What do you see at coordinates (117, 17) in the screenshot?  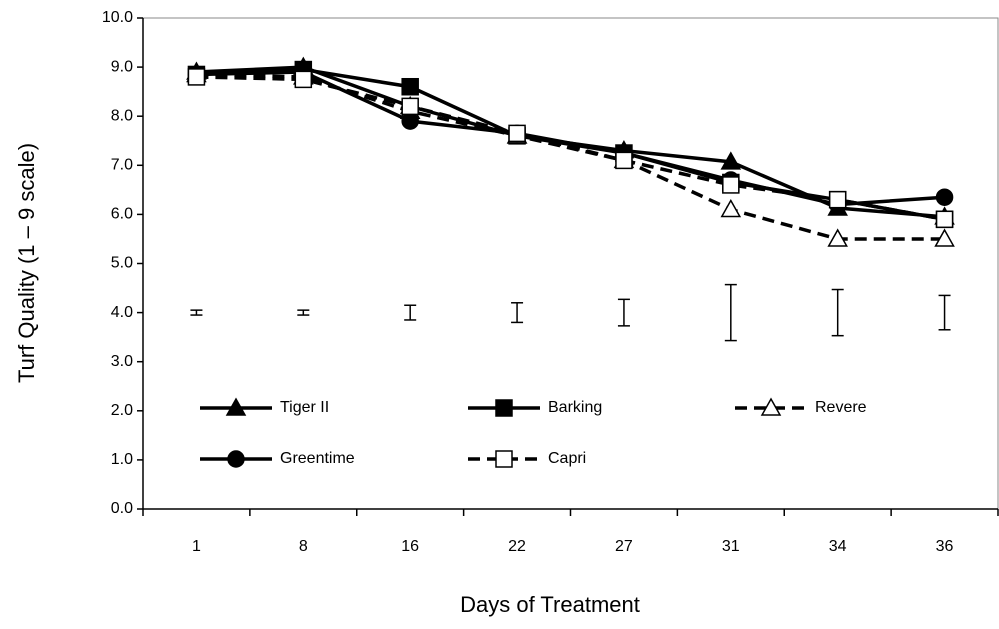 I see `y-tick-label: 10.0` at bounding box center [117, 17].